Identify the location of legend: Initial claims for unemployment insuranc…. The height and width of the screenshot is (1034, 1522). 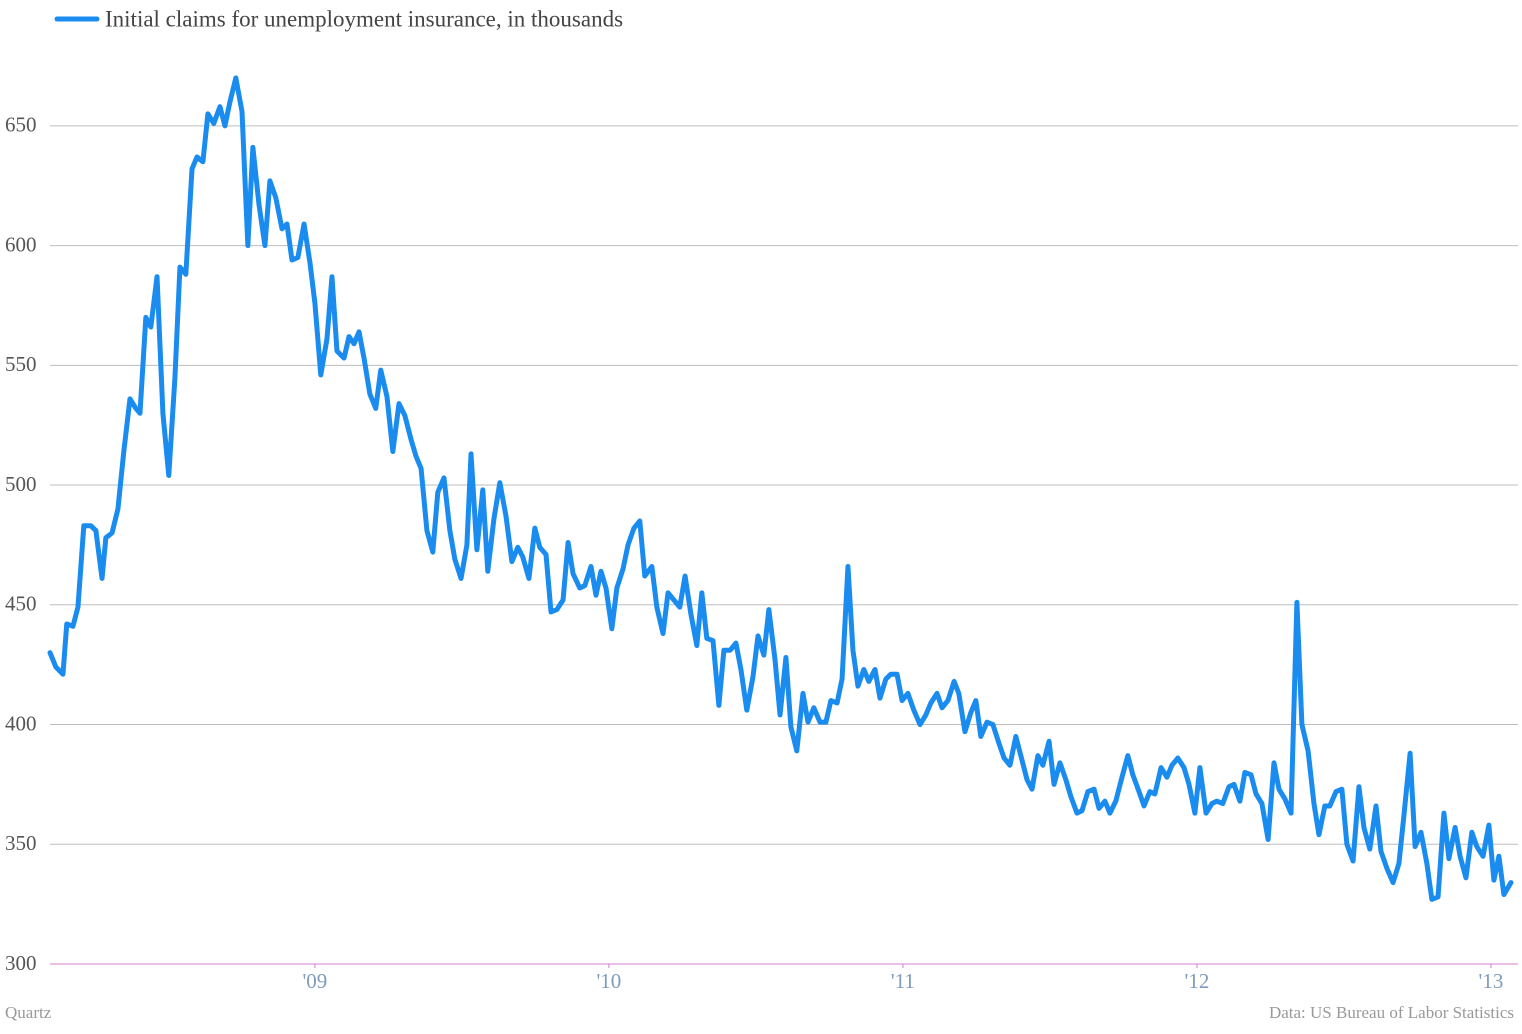
(338, 18).